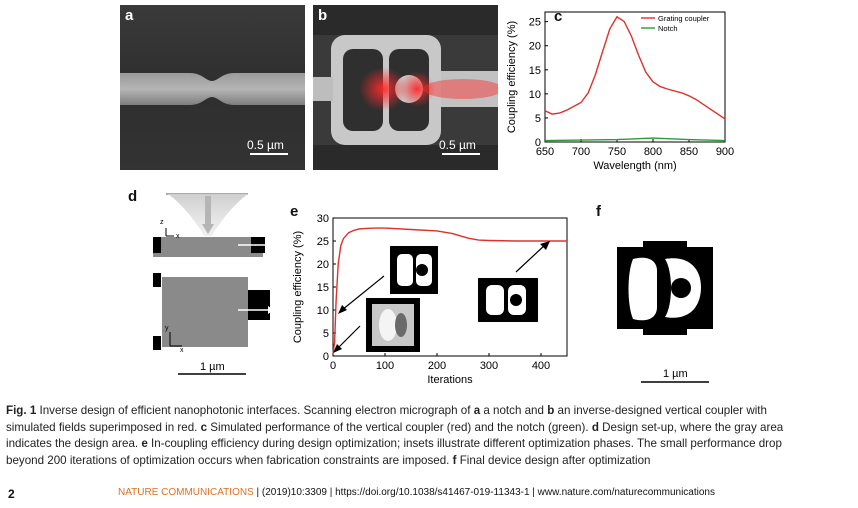 This screenshot has width=858, height=508. Describe the element at coordinates (689, 152) in the screenshot. I see `x-tick-label: 850` at that location.